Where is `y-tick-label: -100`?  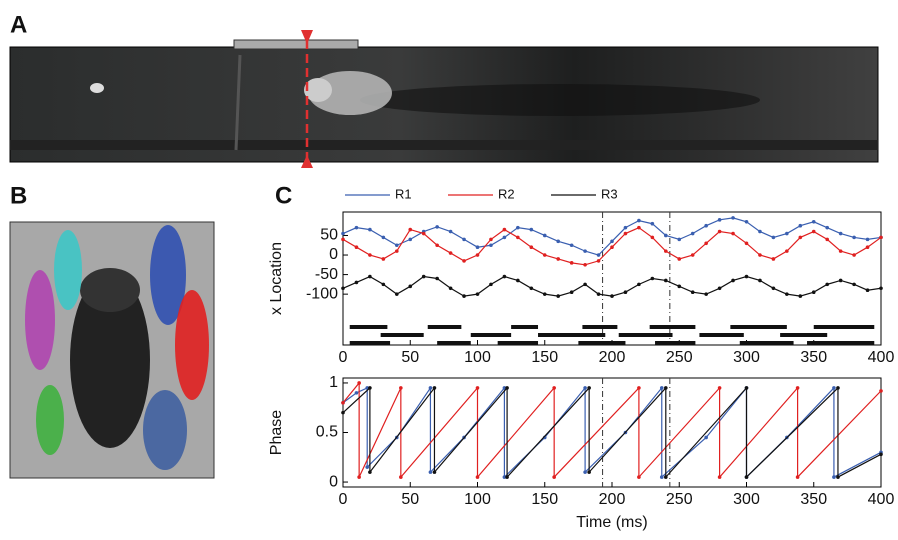
y-tick-label: -100 is located at coordinates (322, 293).